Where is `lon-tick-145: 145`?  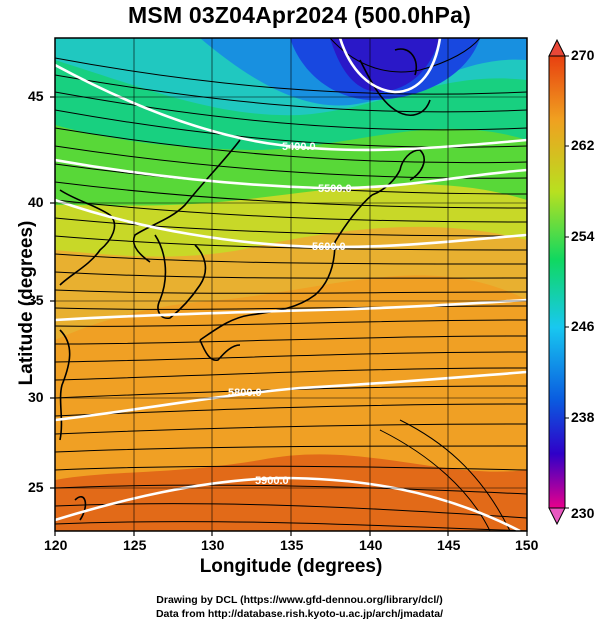
lon-tick-145: 145 is located at coordinates (449, 545).